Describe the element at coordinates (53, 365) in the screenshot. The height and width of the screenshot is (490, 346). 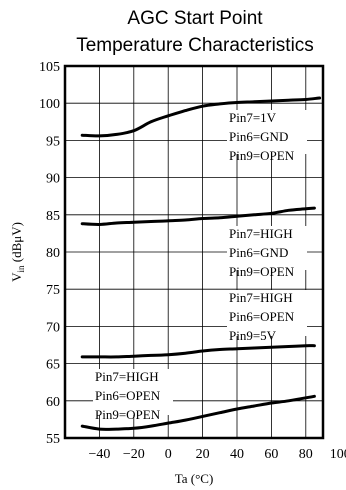
I see `y-tick-label: 65` at that location.